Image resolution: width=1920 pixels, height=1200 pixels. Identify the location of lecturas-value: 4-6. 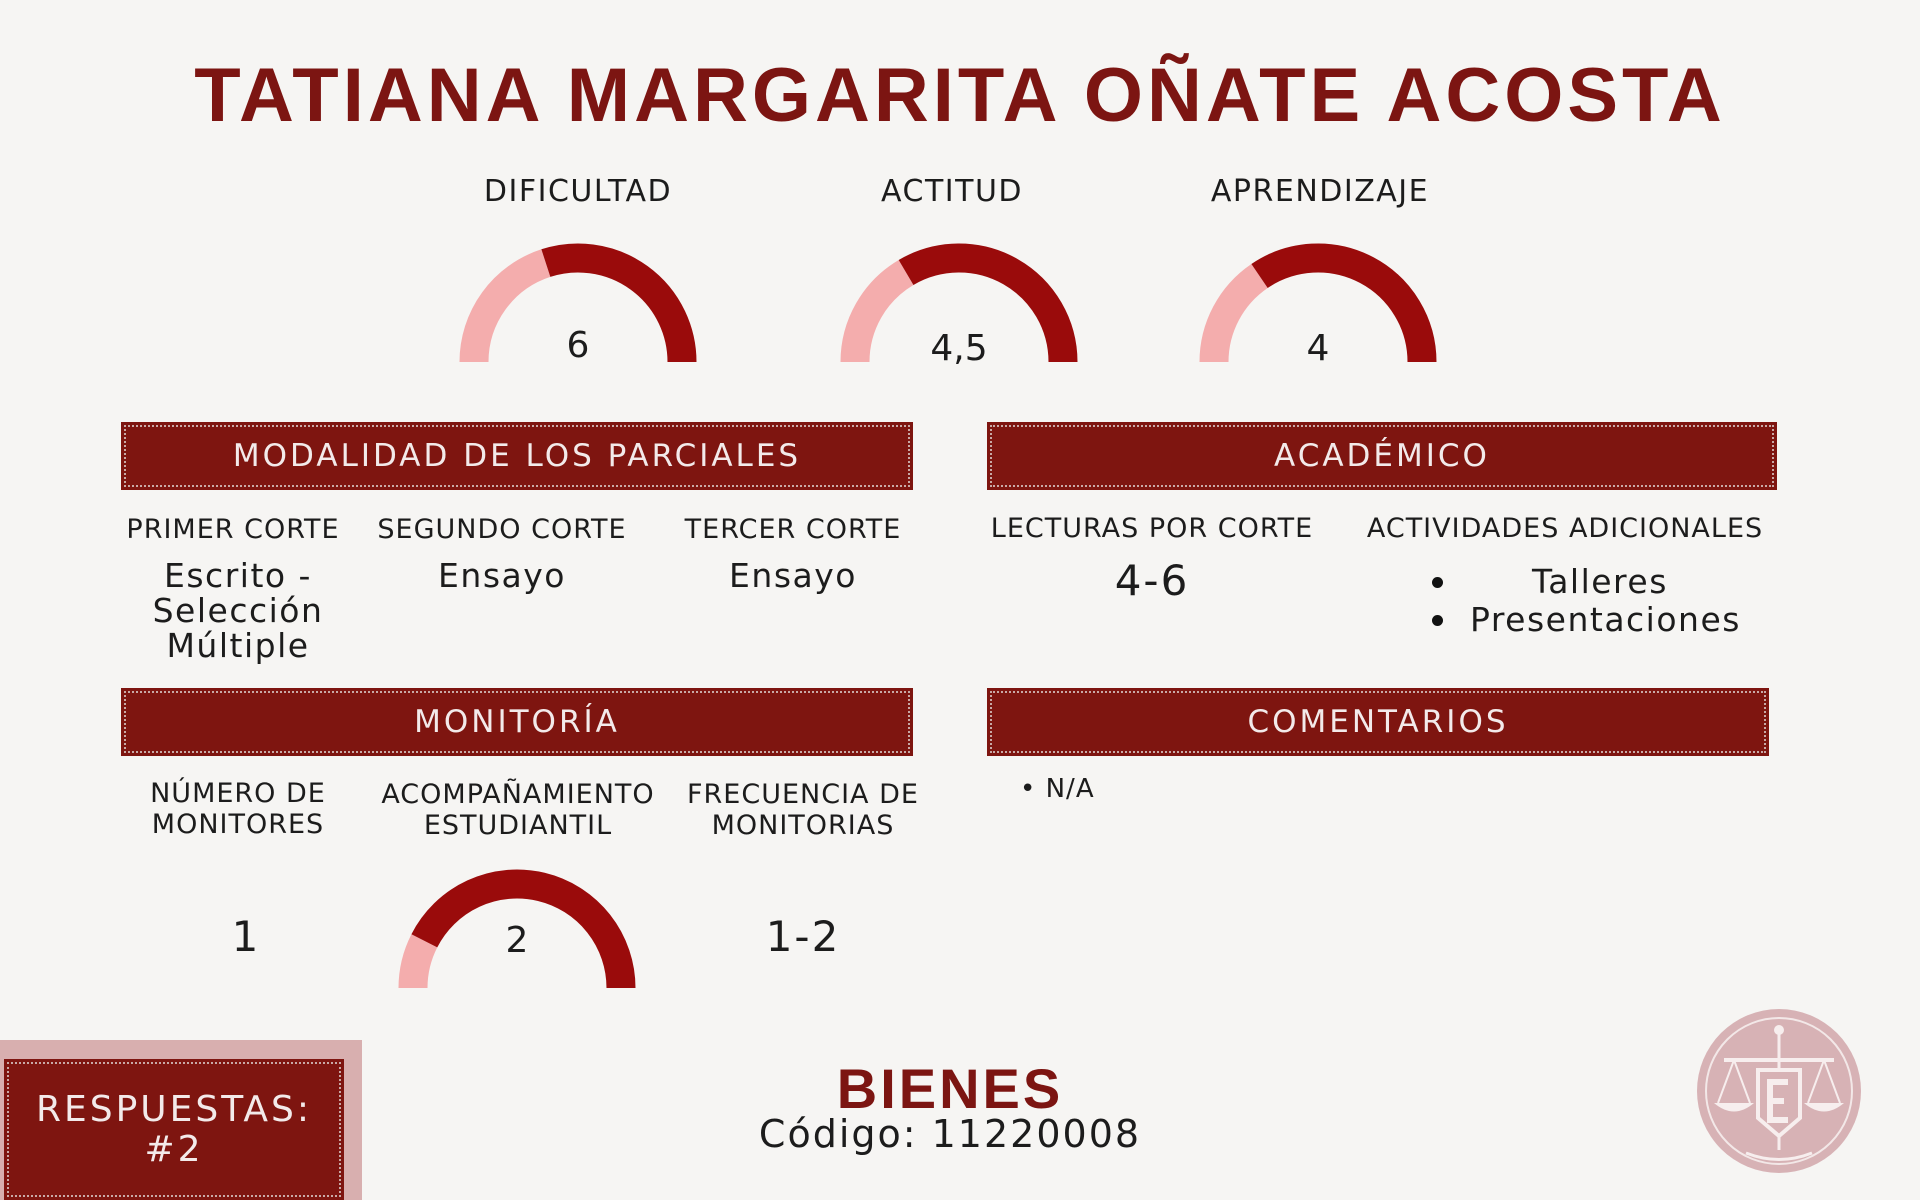
(1152, 580).